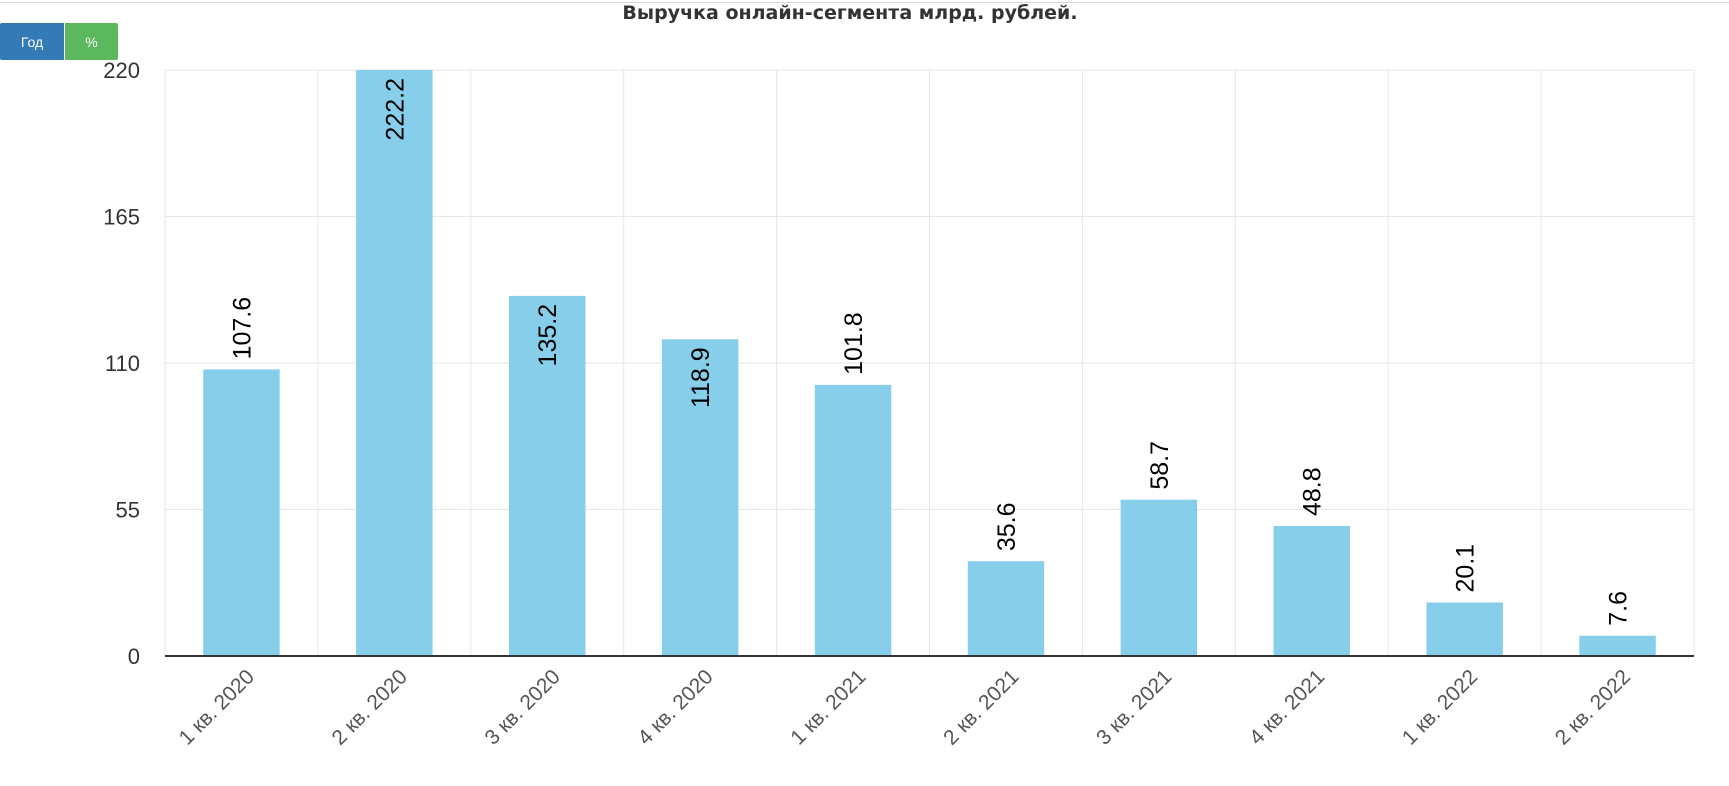 This screenshot has width=1729, height=786. What do you see at coordinates (217, 707) in the screenshot?
I see `x-tick-label: 1 кв. 2020` at bounding box center [217, 707].